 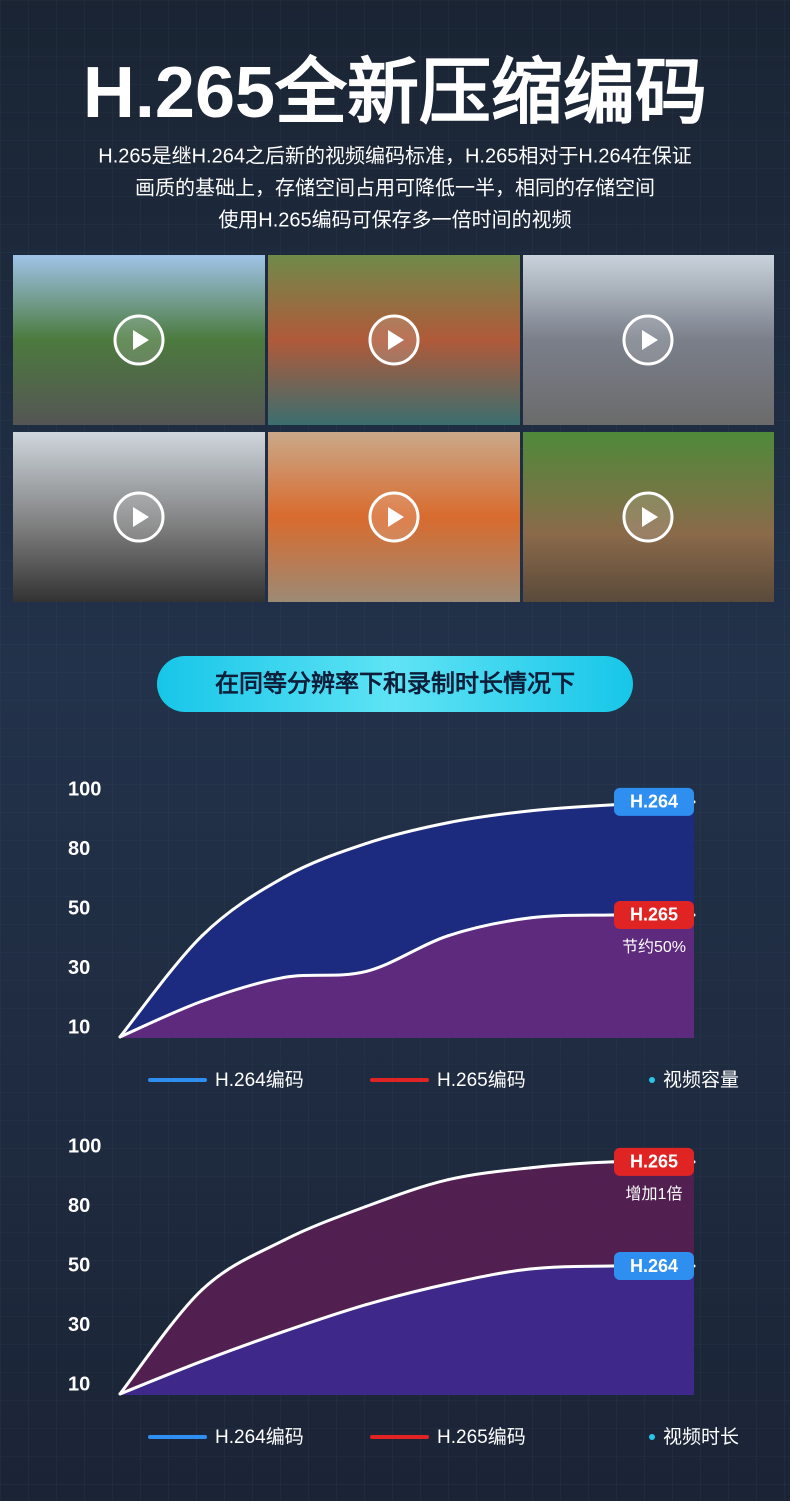 I want to click on banner, so click(x=395, y=684).